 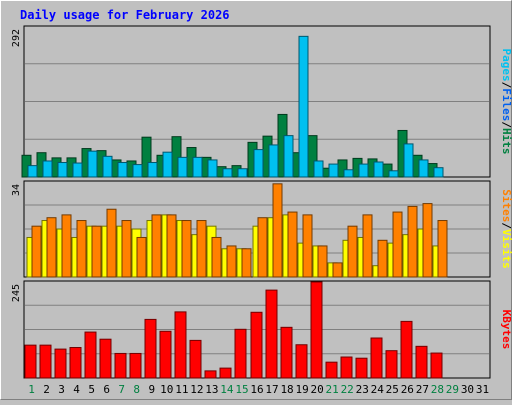 I want to click on side-label-part: Hits, so click(x=506, y=141).